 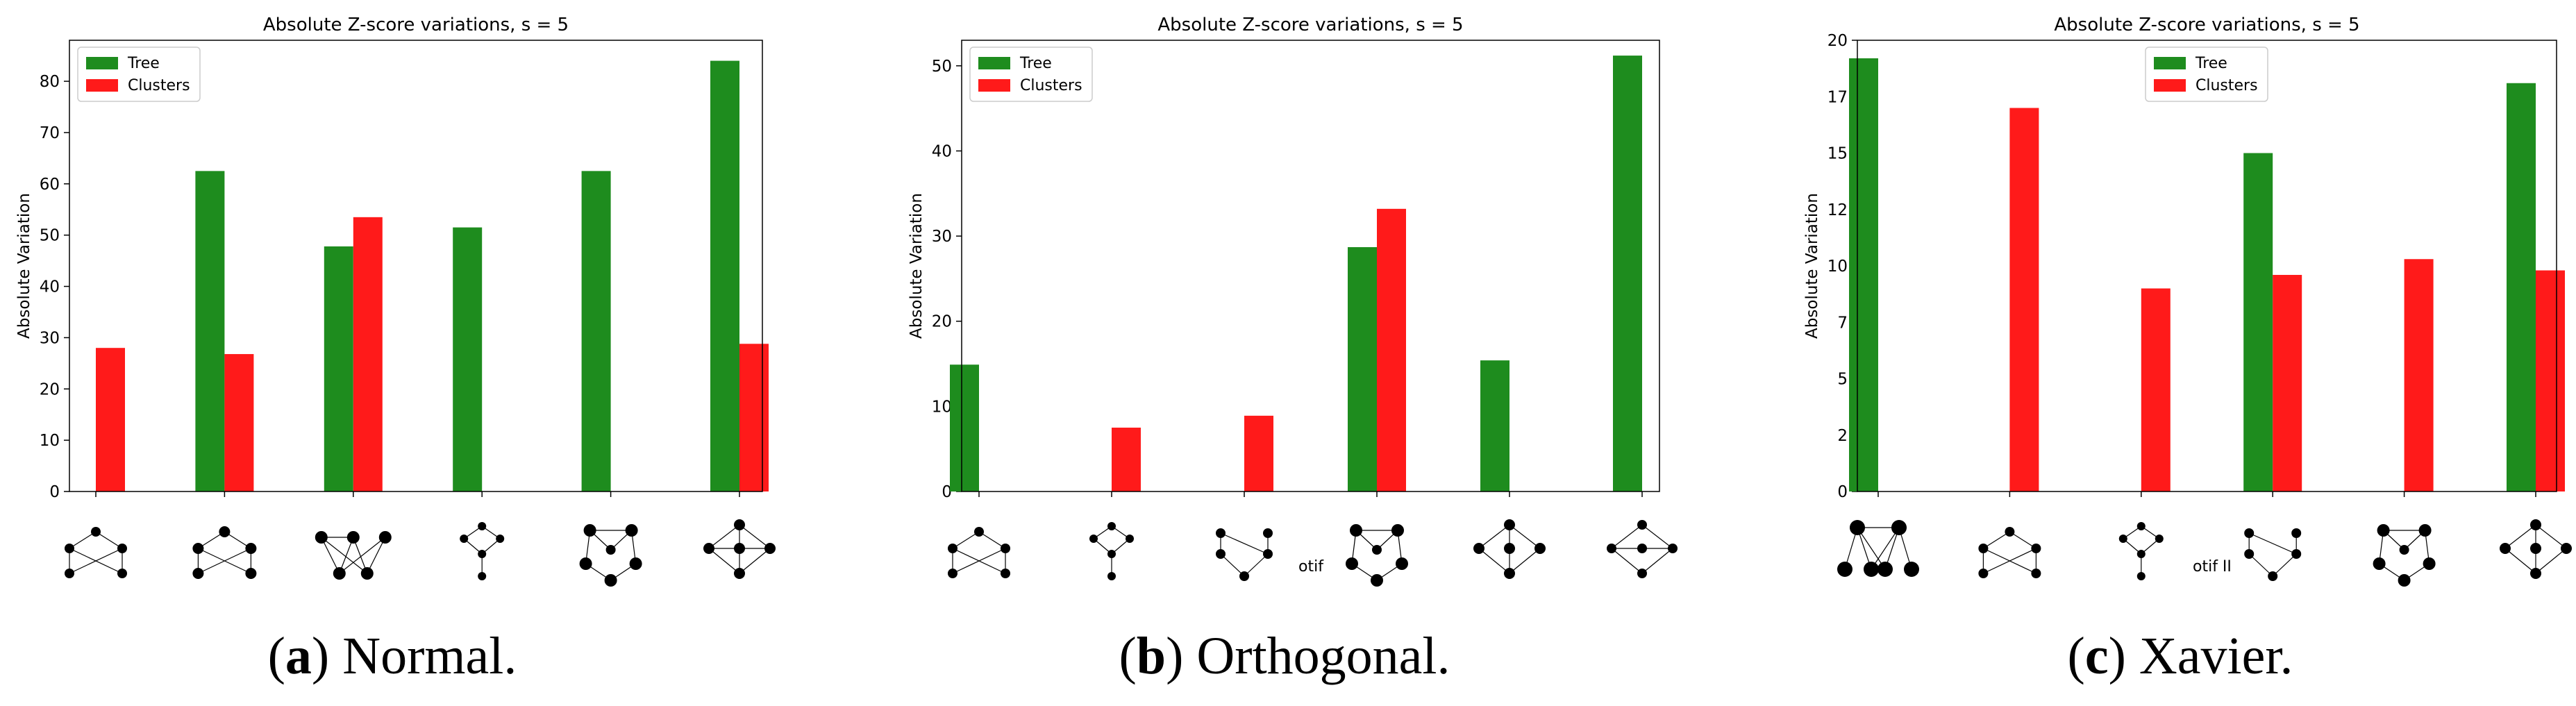 I want to click on caption-text: ) Normal., so click(x=414, y=656).